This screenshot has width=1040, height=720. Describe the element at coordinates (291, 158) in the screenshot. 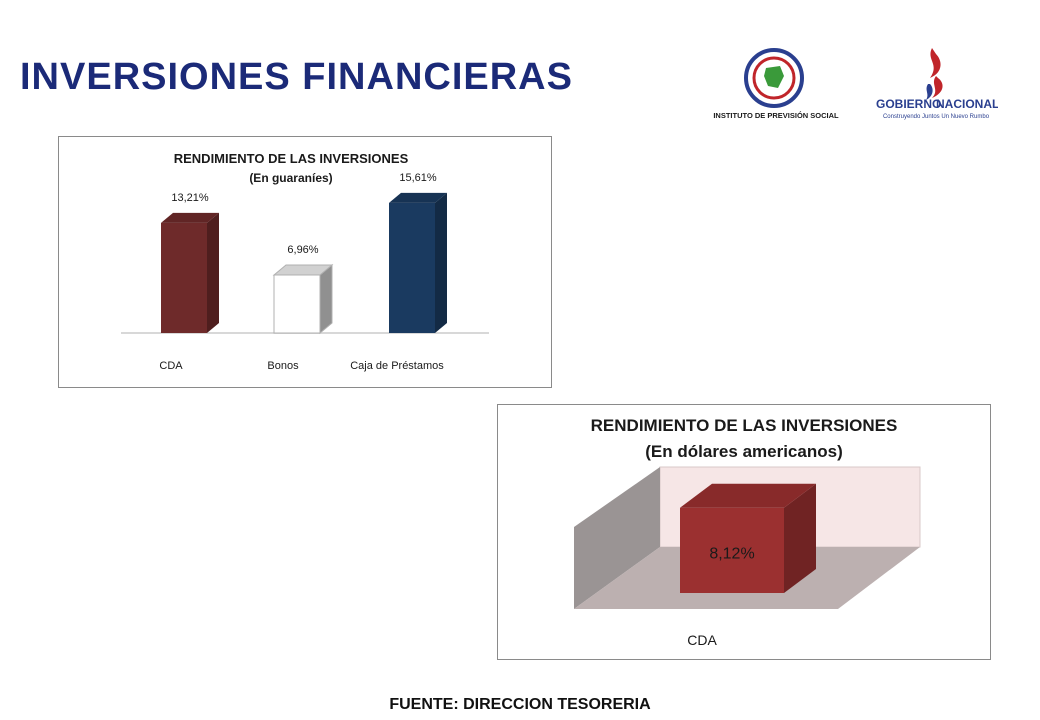

I see `chart-guaranies-title: RENDIMIENTO DE LAS INVERSIONES` at that location.